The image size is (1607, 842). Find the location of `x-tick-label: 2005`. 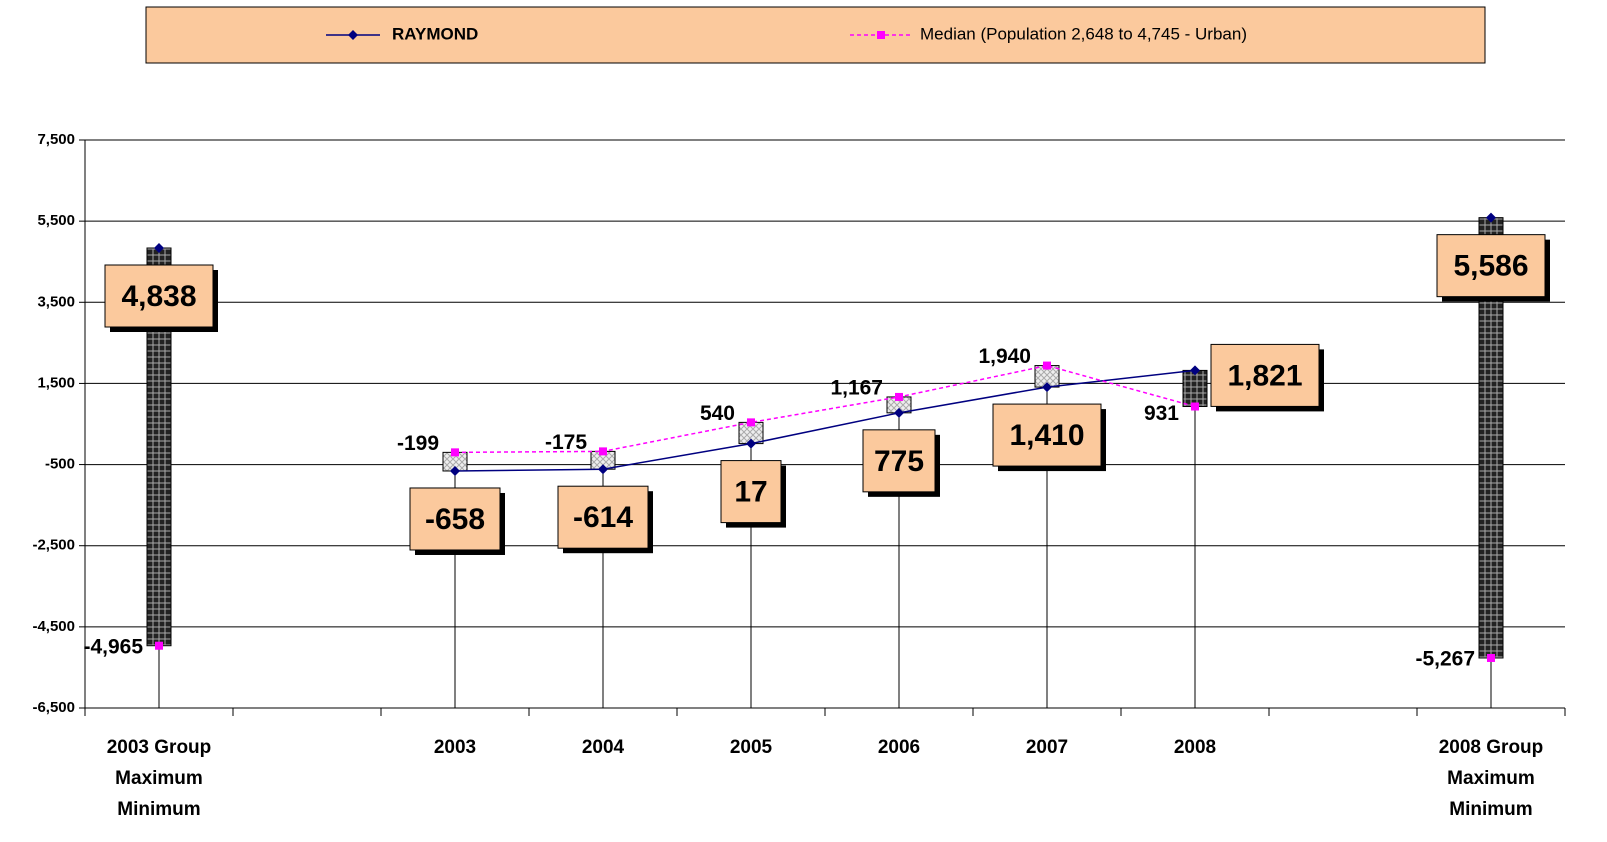

x-tick-label: 2005 is located at coordinates (751, 747).